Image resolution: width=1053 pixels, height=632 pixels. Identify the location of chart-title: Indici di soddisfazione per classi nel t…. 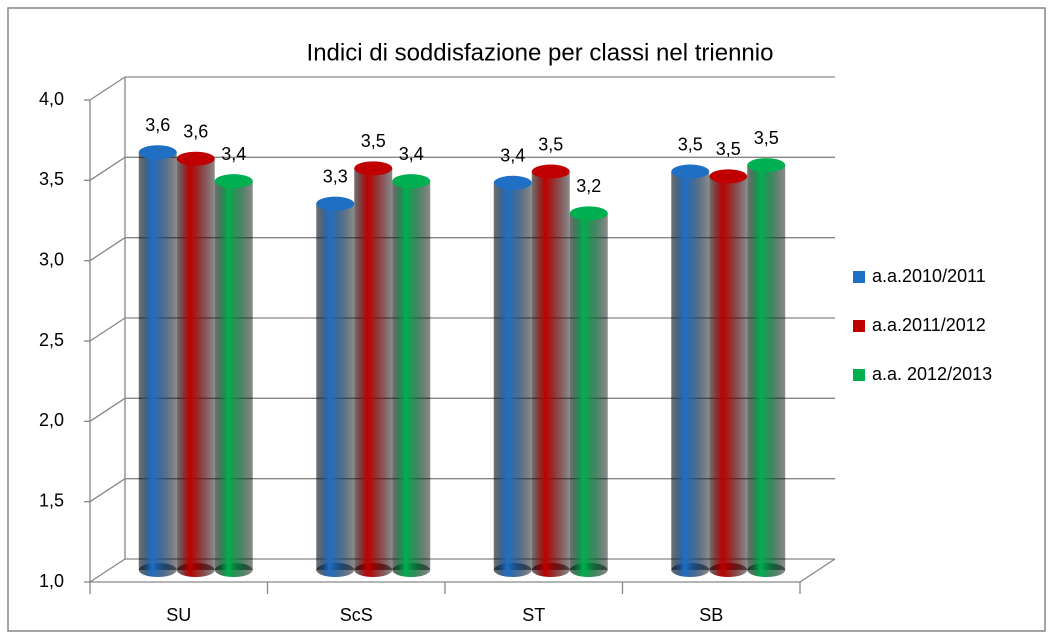
(540, 52).